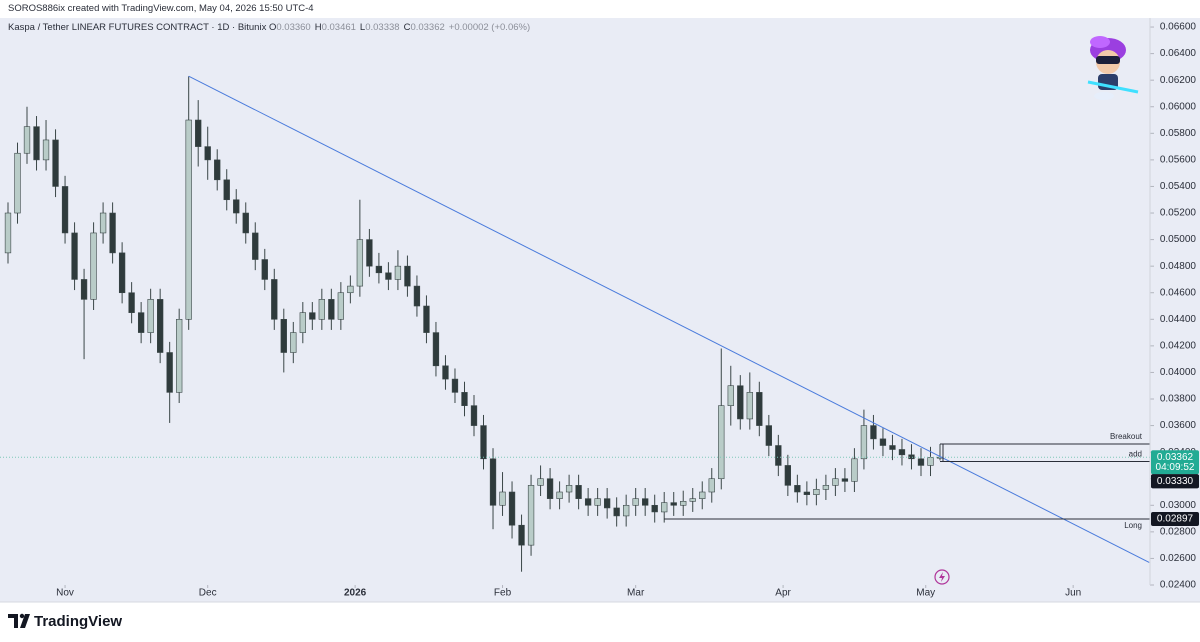  I want to click on mascot, so click(1113, 68).